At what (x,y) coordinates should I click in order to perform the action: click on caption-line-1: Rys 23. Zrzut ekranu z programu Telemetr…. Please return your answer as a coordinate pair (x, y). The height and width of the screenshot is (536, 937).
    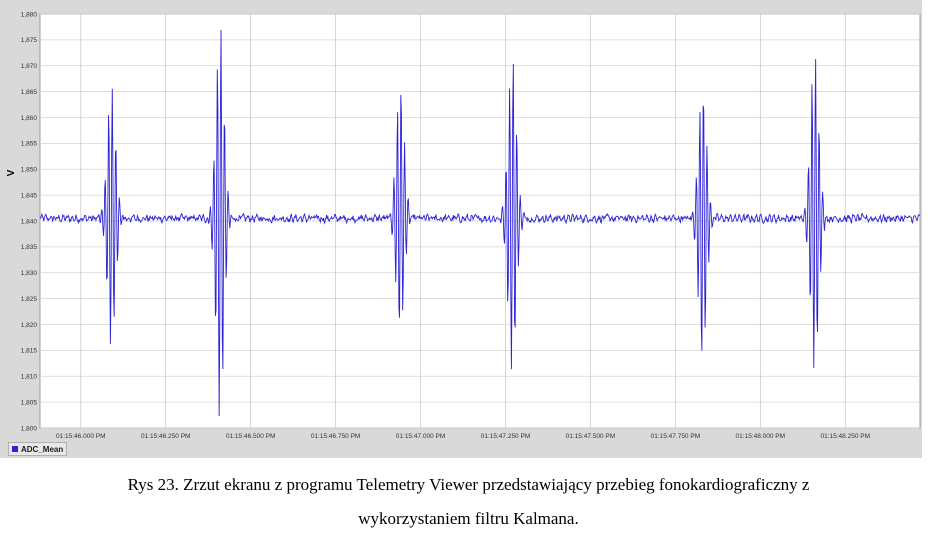
    Looking at the image, I should click on (468, 484).